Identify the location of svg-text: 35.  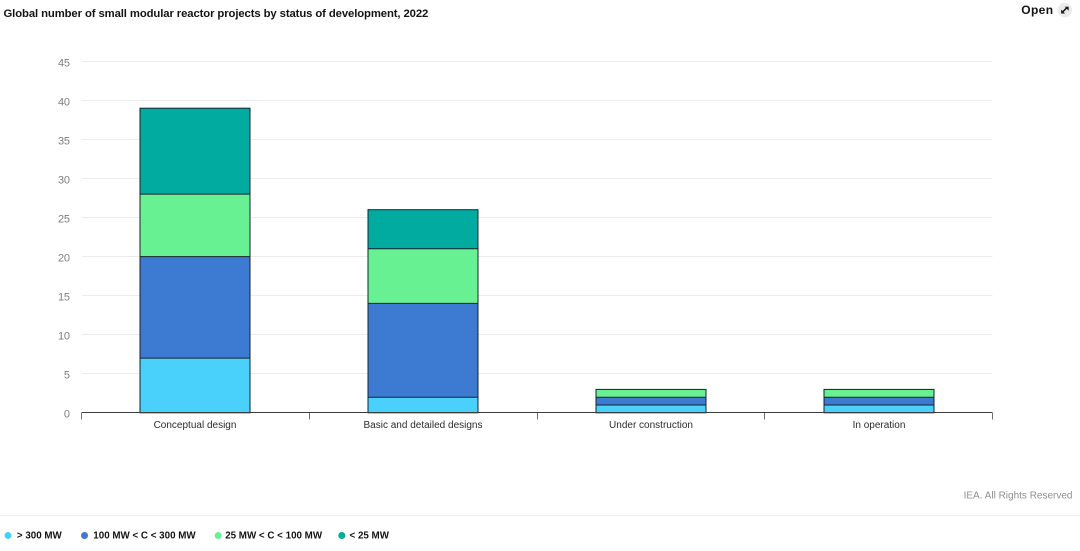
(64, 141).